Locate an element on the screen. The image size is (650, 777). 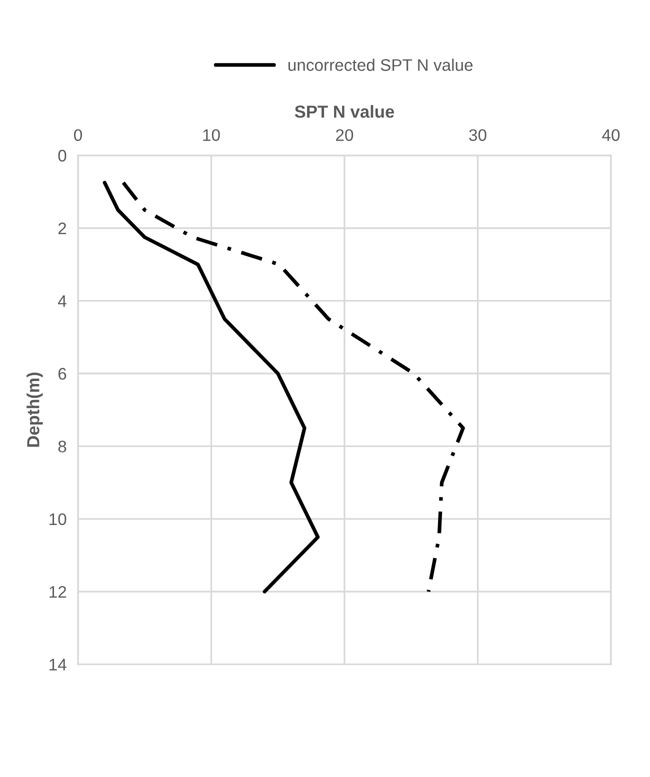
y-tick-label: 10 is located at coordinates (58, 519).